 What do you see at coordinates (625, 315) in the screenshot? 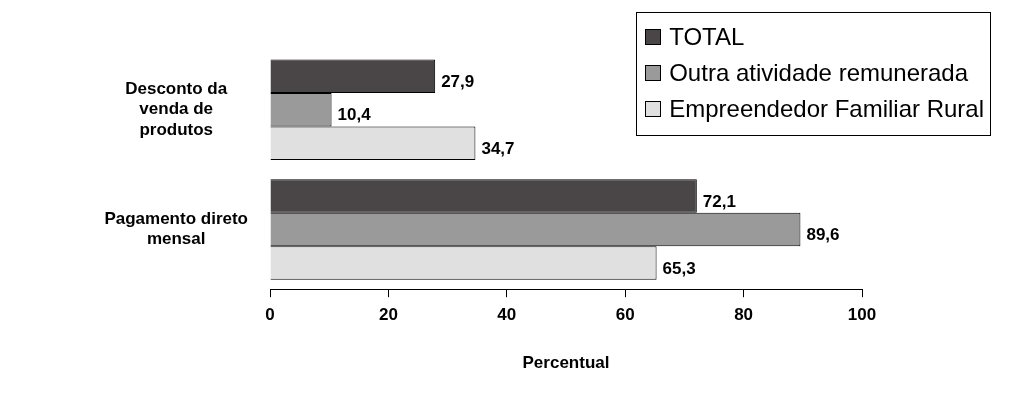
I see `x-tick-label: 60` at bounding box center [625, 315].